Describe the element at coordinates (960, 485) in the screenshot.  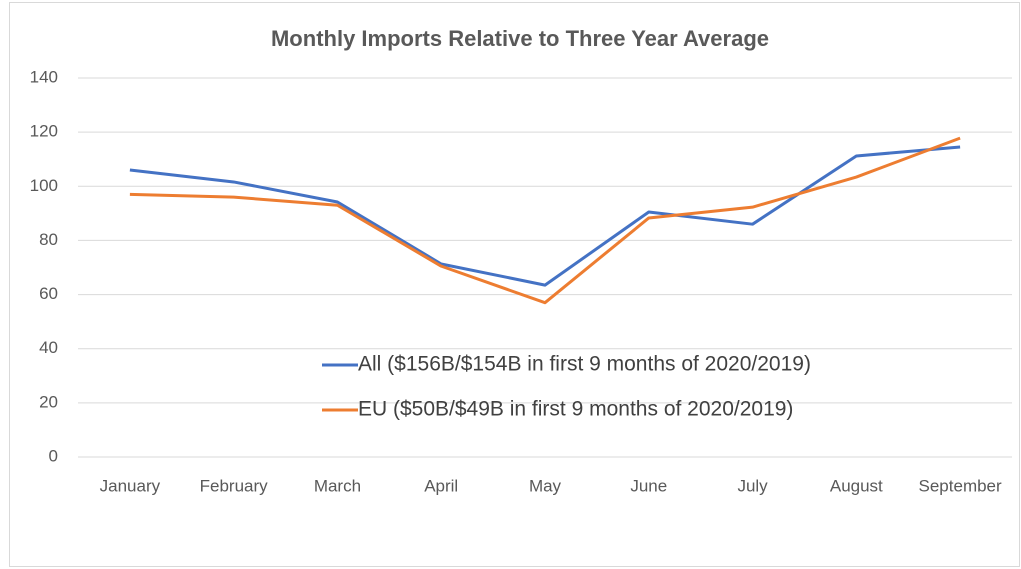
I see `x-tick-label: September` at that location.